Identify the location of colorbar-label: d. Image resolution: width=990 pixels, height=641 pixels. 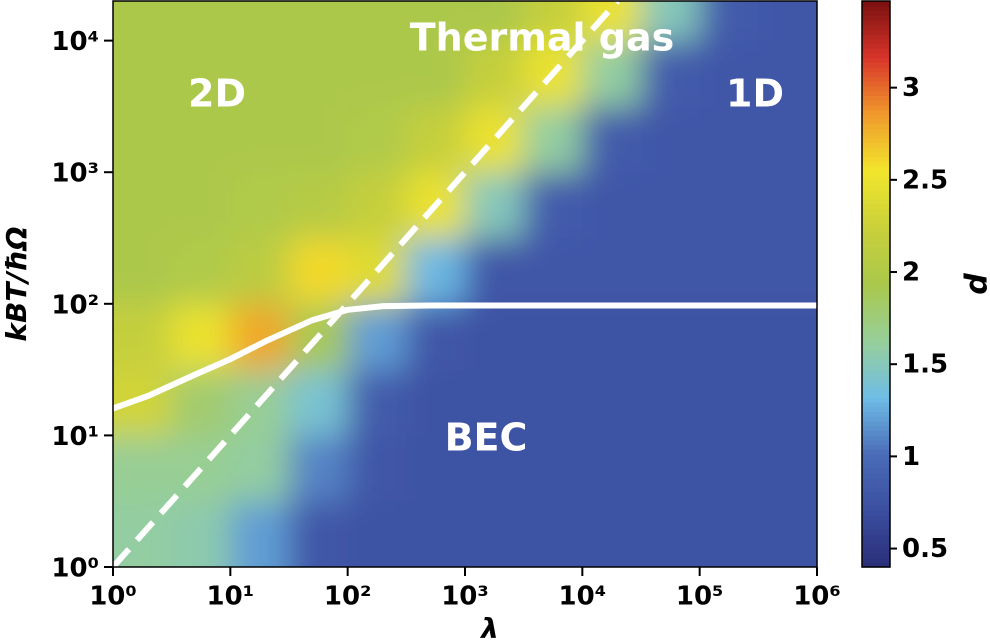
(975, 284).